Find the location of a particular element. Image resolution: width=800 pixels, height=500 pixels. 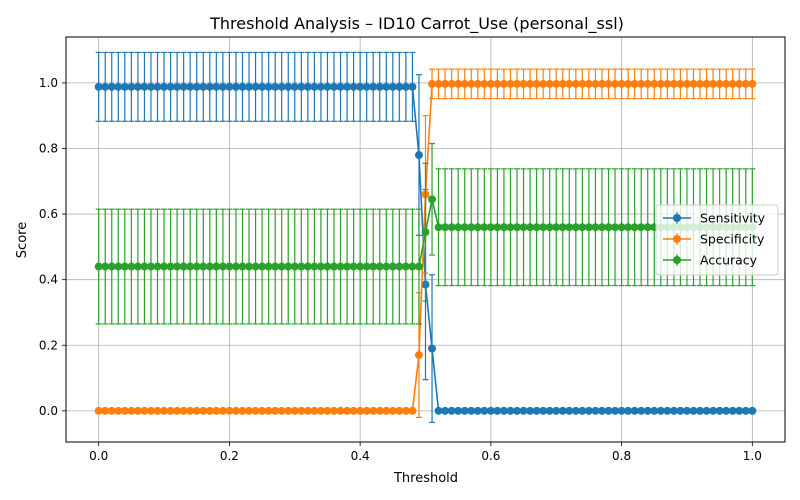

legend-specificity-marker is located at coordinates (677, 239).